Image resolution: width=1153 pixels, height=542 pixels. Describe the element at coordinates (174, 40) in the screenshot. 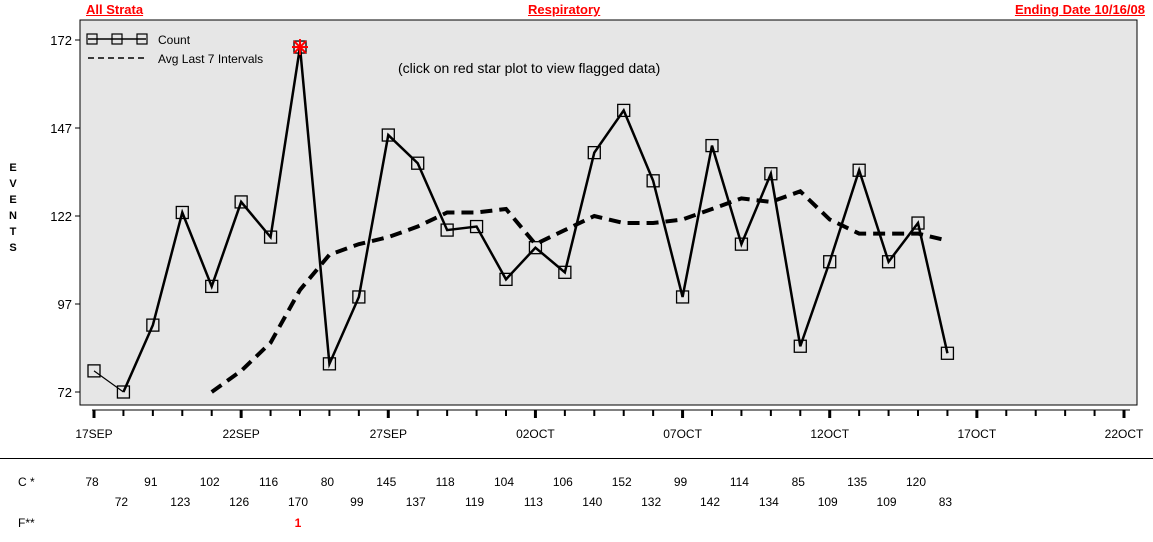

I see `legend-count-label: Count` at that location.